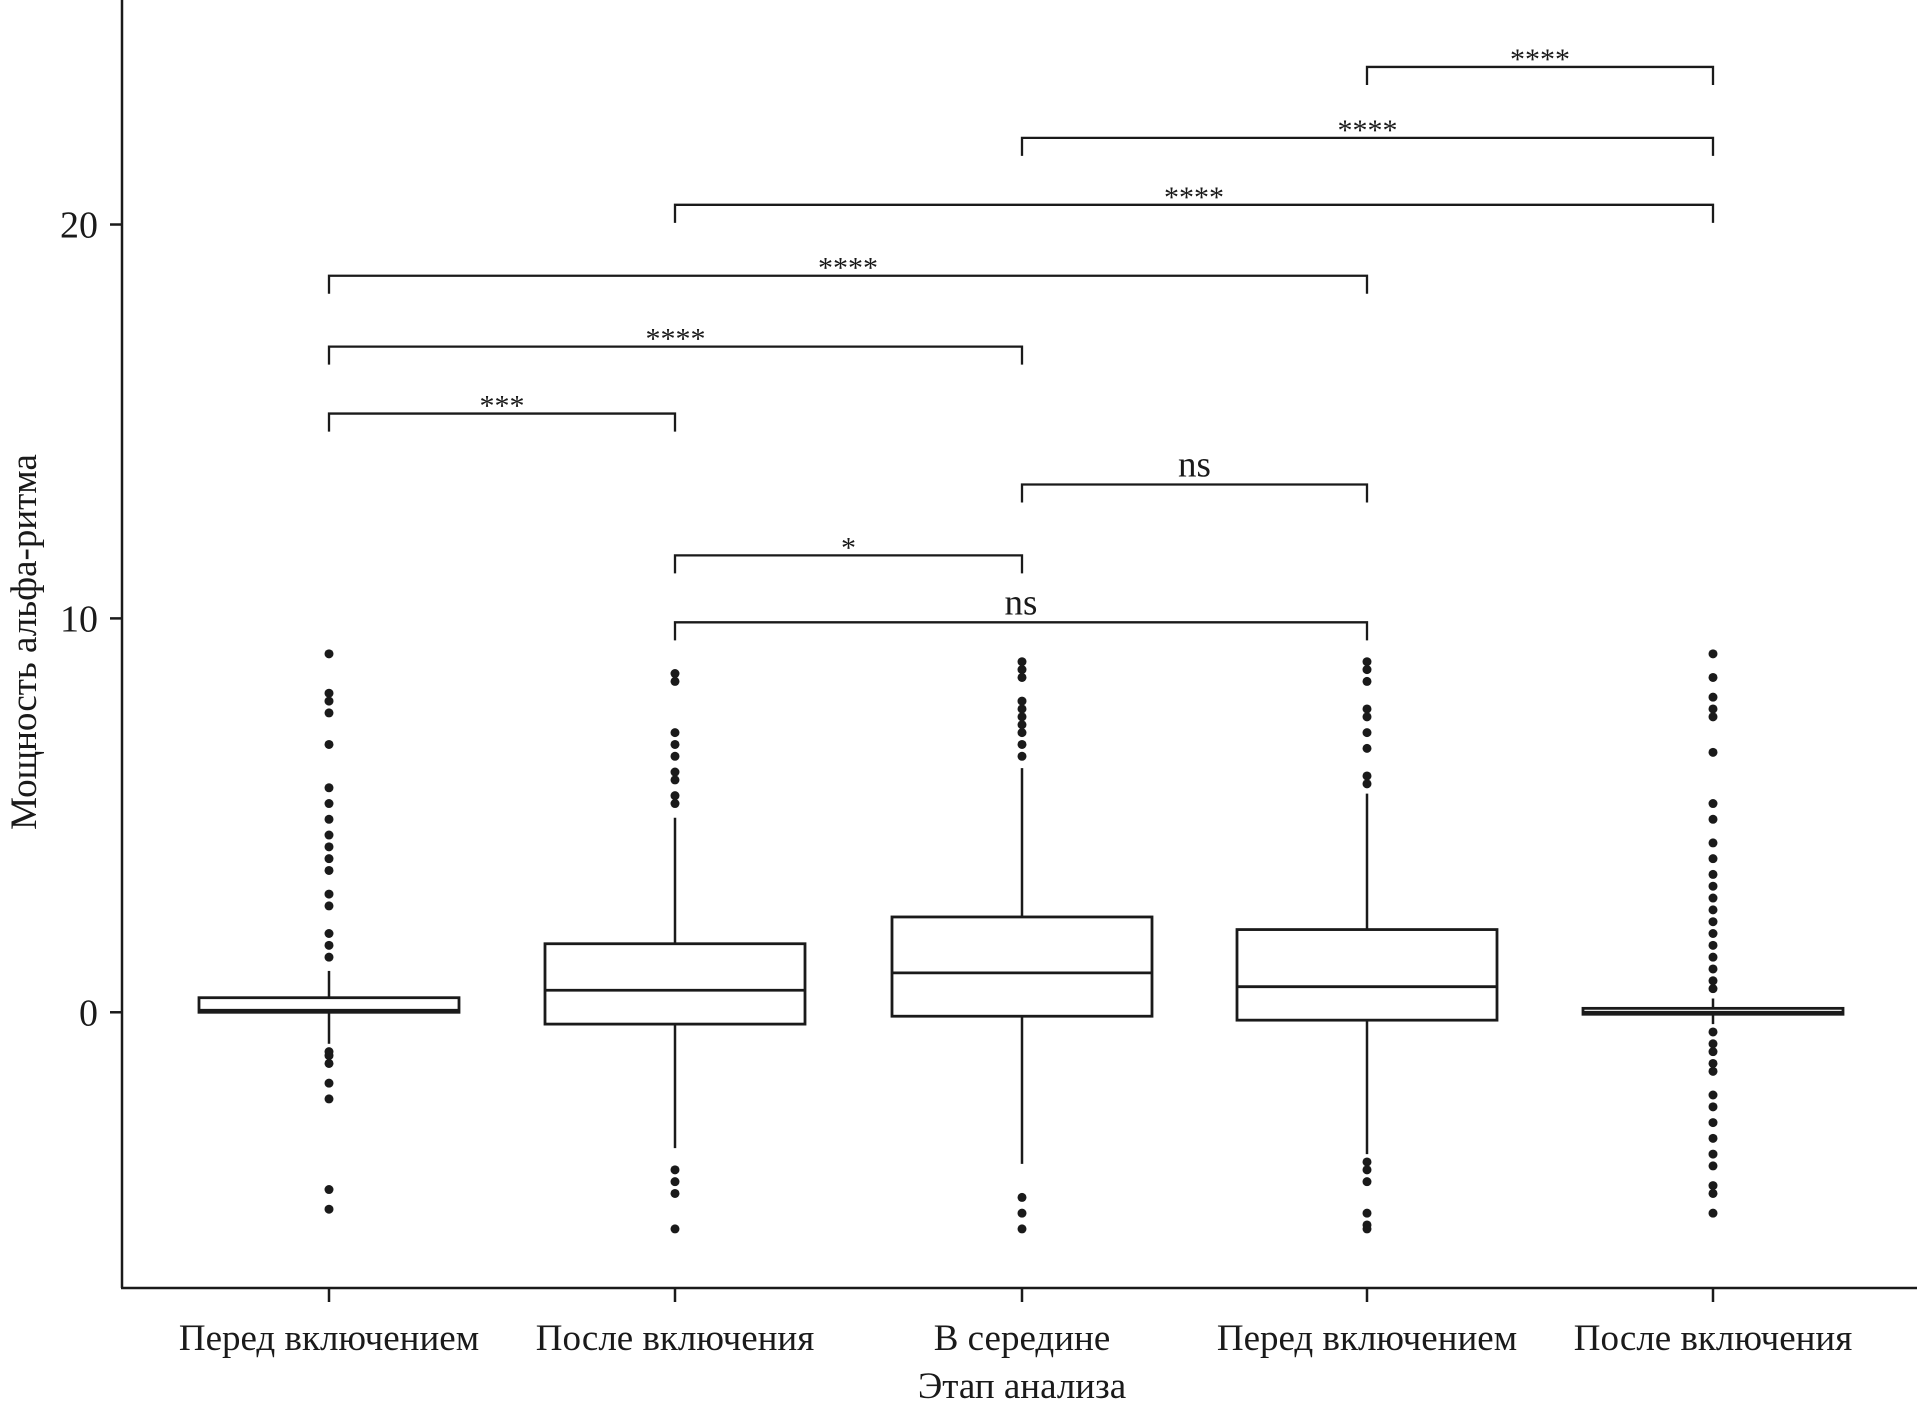  Describe the element at coordinates (24, 642) in the screenshot. I see `y-axis-label: Мощность альфа-ритма` at that location.